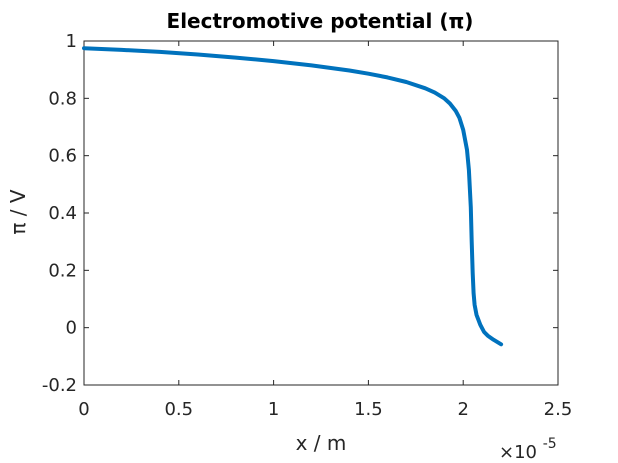  I want to click on y-tick-label: 0, so click(71, 328).